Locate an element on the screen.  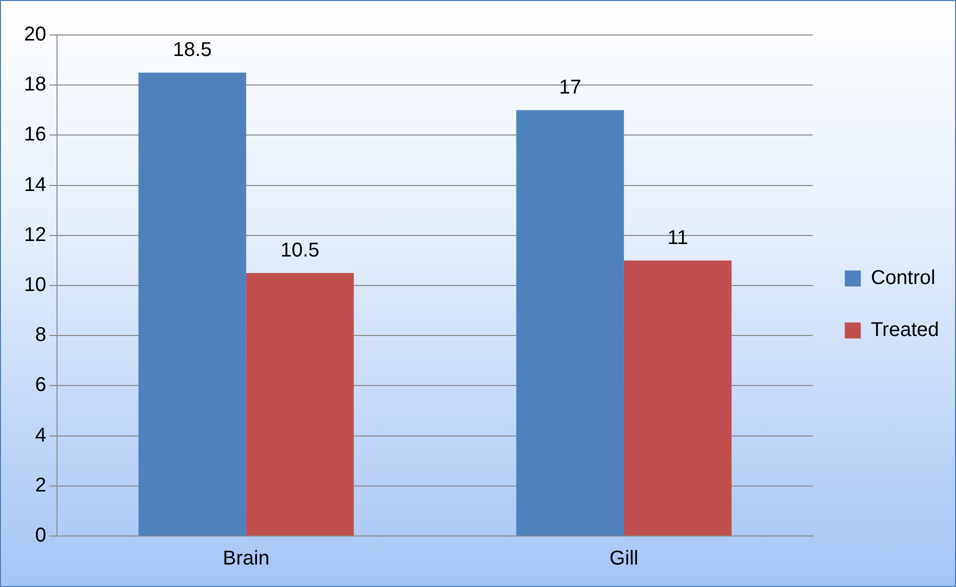
legend-label: Treated is located at coordinates (905, 330).